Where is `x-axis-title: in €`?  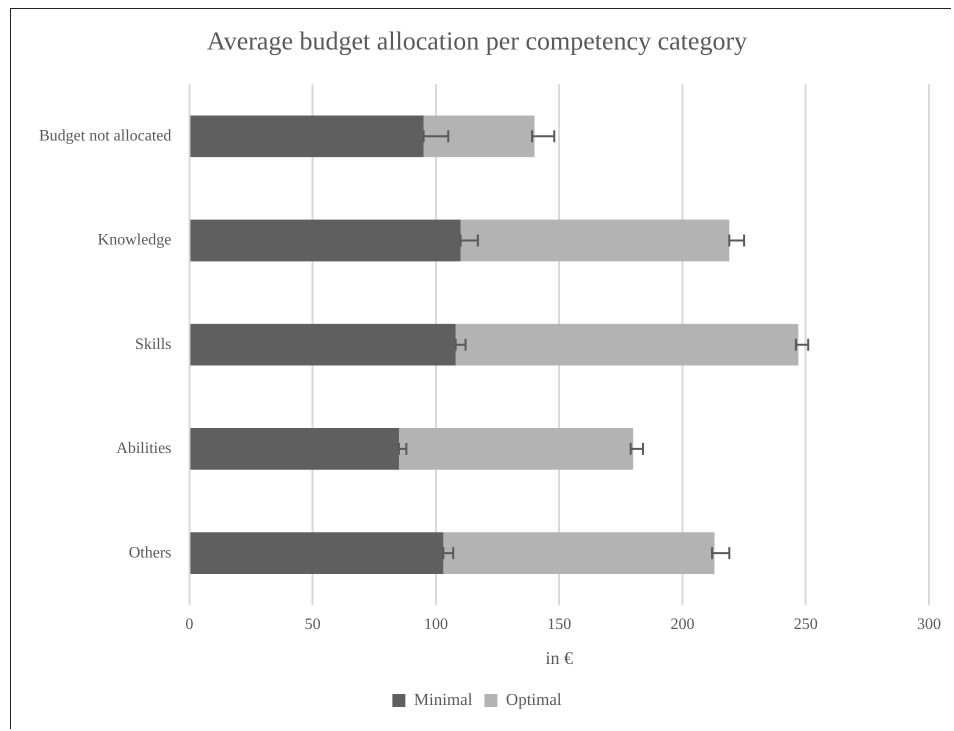
x-axis-title: in € is located at coordinates (559, 658).